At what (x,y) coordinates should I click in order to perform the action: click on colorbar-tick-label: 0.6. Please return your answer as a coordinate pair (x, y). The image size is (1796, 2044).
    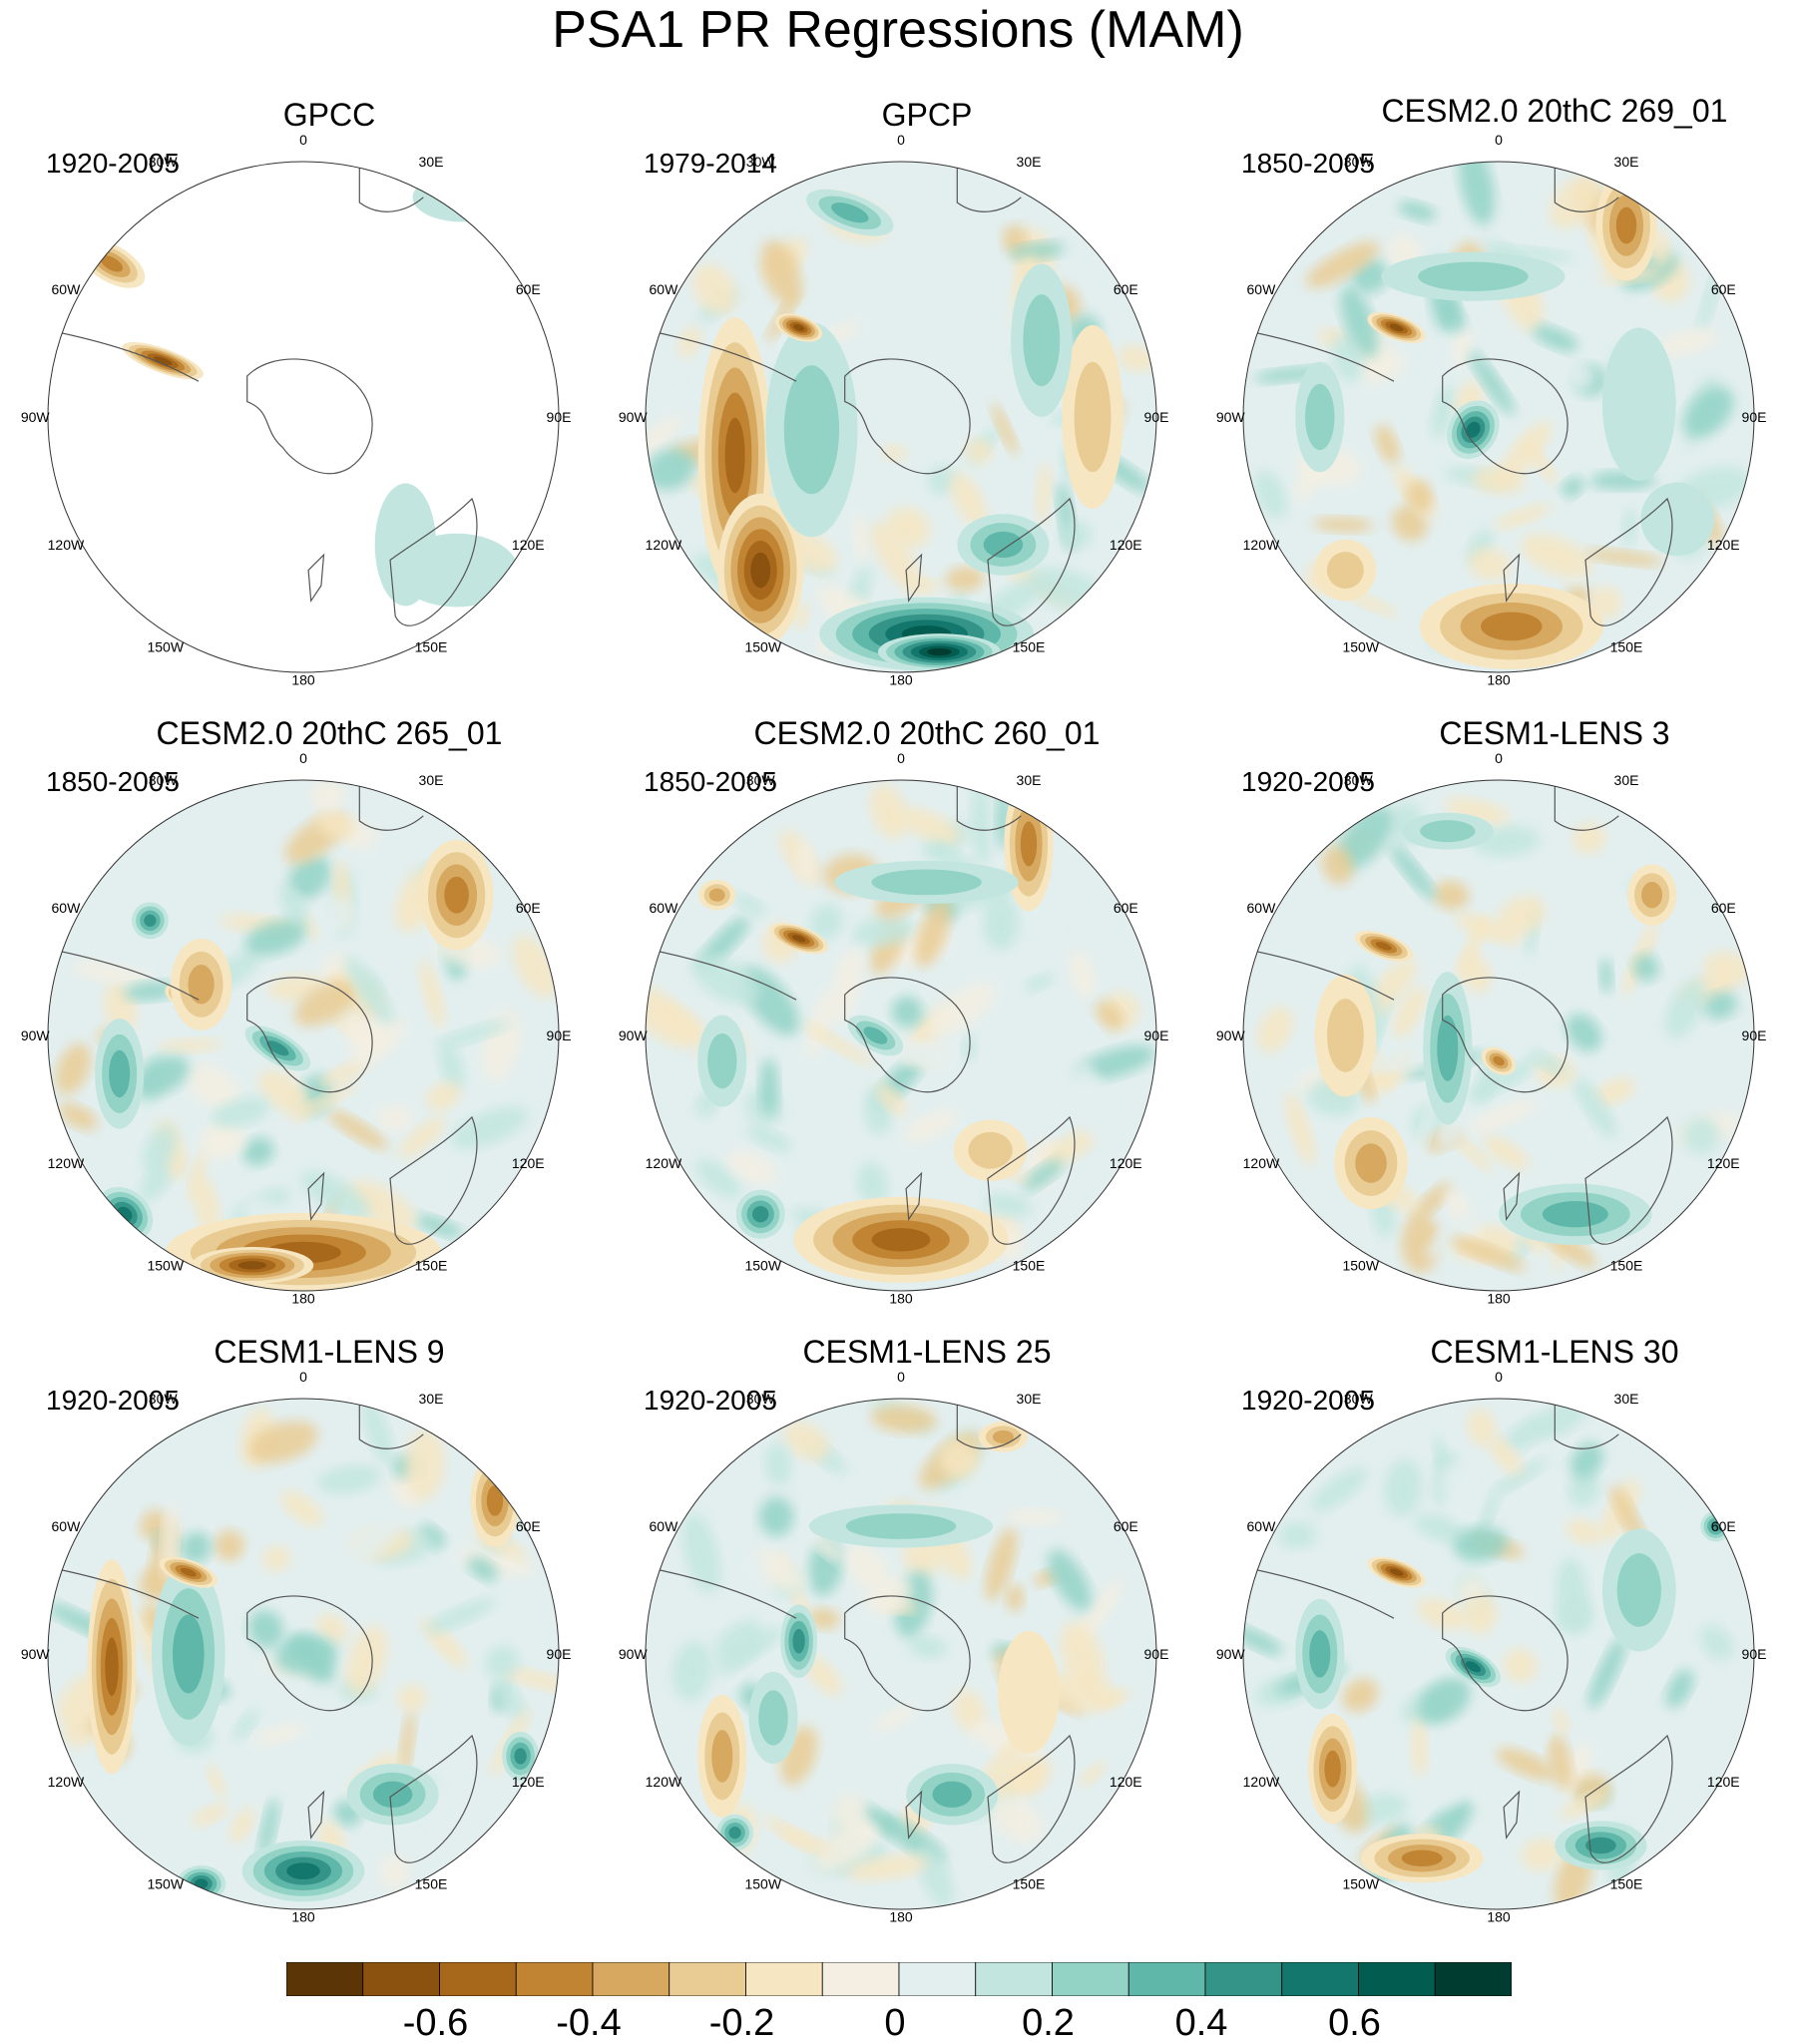
    Looking at the image, I should click on (1354, 2023).